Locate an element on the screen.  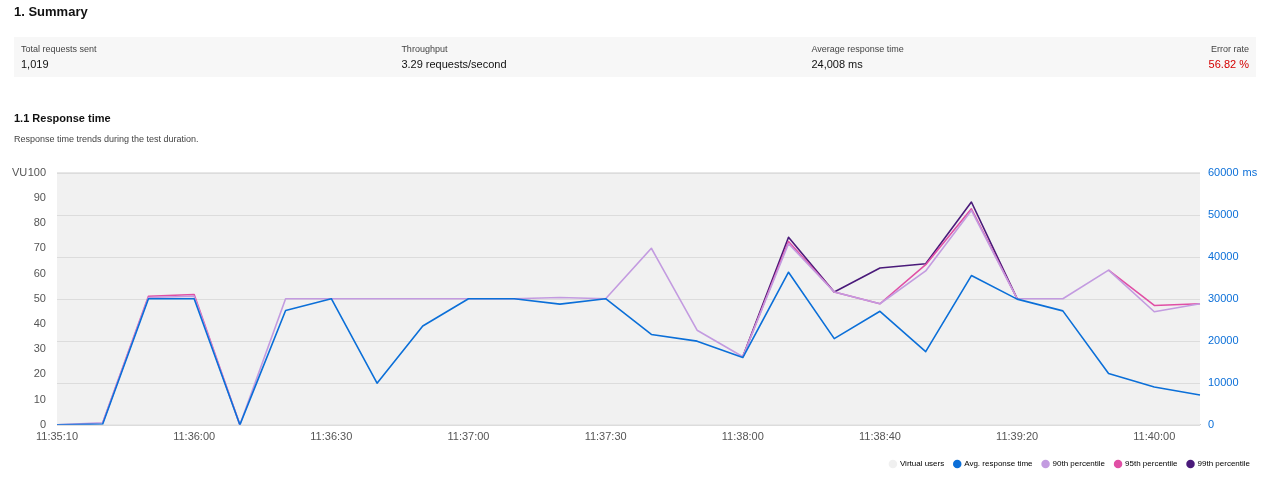
y-tick-label: 80 is located at coordinates (39, 222).